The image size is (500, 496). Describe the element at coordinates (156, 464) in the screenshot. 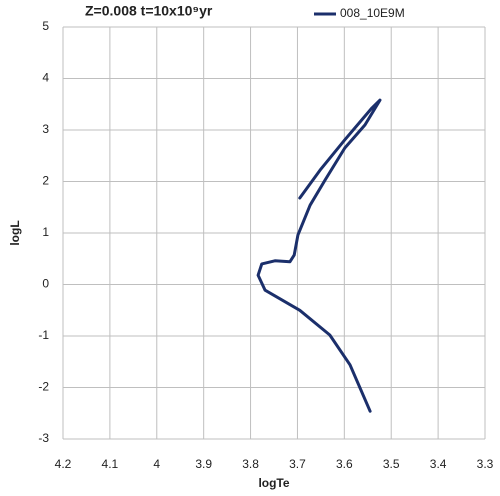

I see `x-tick-label: 4` at that location.